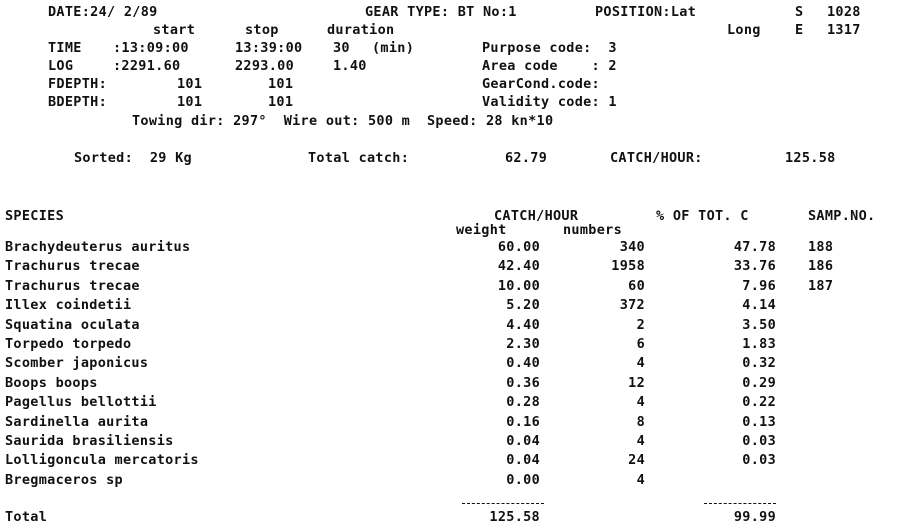  I want to click on row-numbers: 6, so click(640, 344).